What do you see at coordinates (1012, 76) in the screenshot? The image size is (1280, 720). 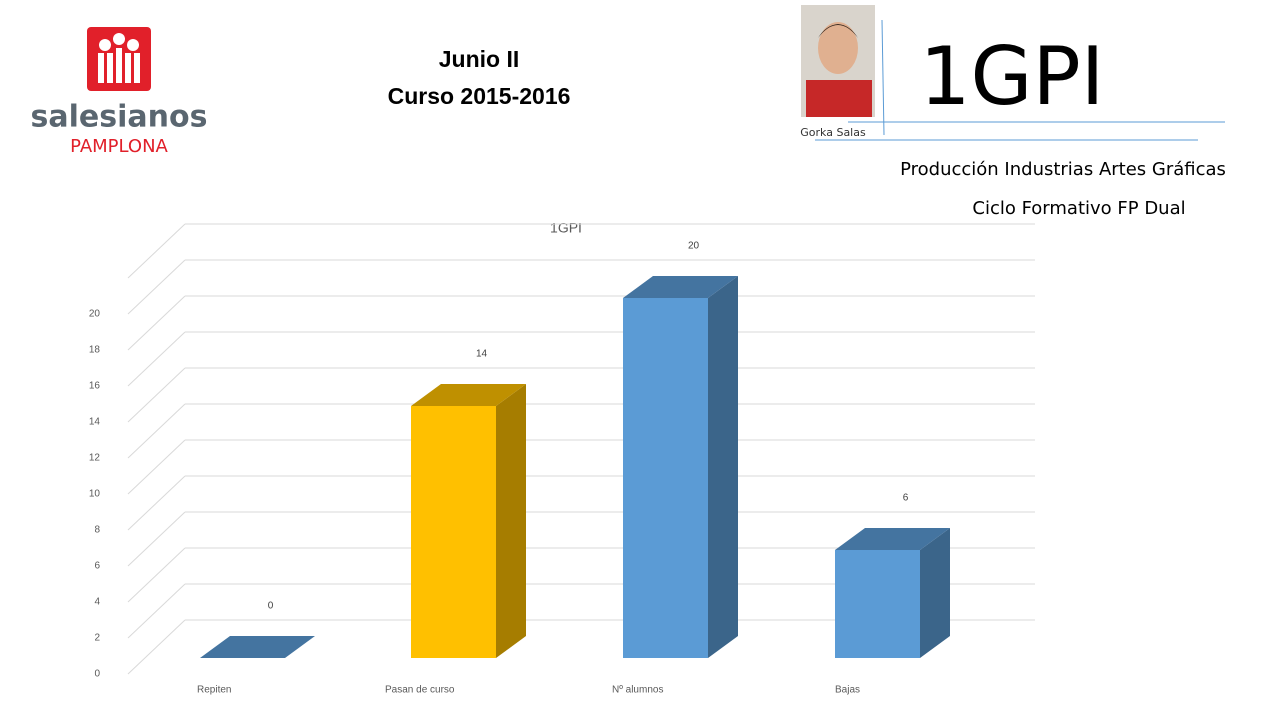 I see `group-name: 1GPI` at bounding box center [1012, 76].